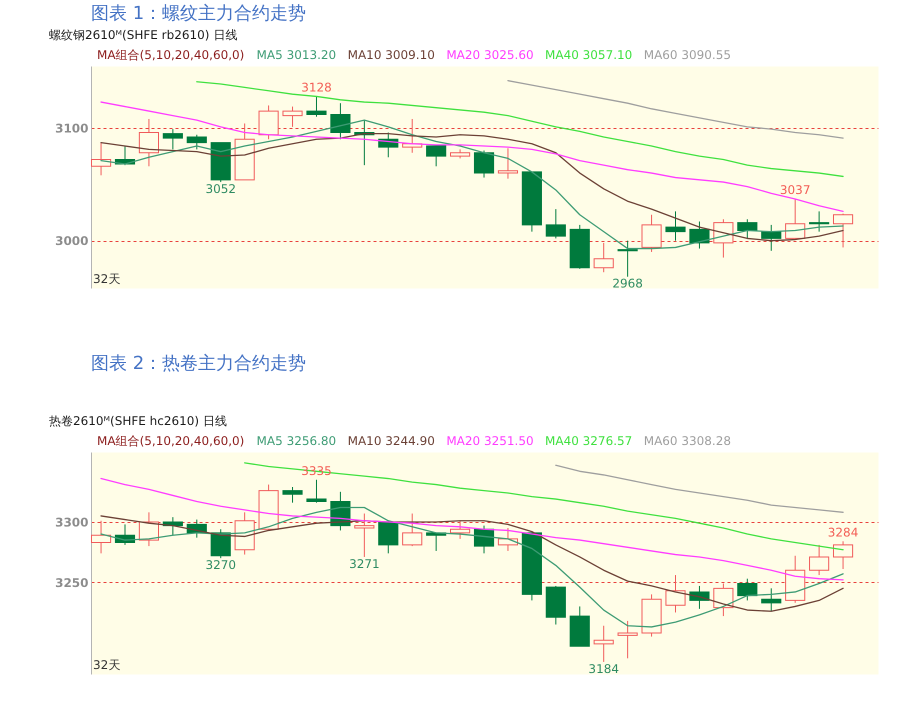  I want to click on annotation: 3284, so click(843, 532).